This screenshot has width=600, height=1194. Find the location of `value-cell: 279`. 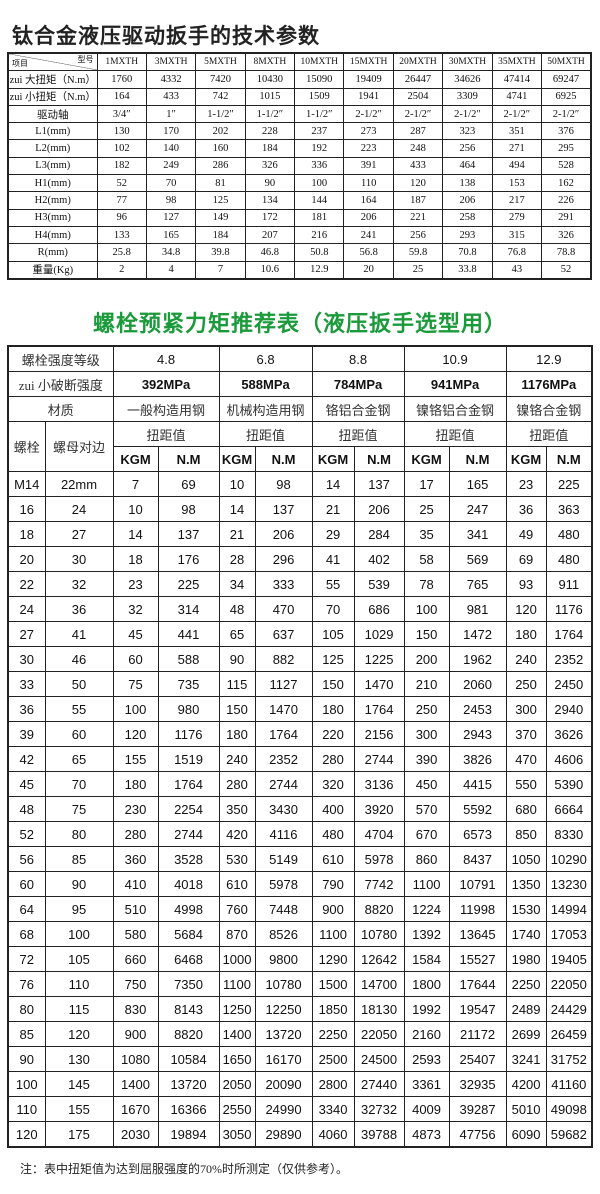

value-cell: 279 is located at coordinates (517, 217).